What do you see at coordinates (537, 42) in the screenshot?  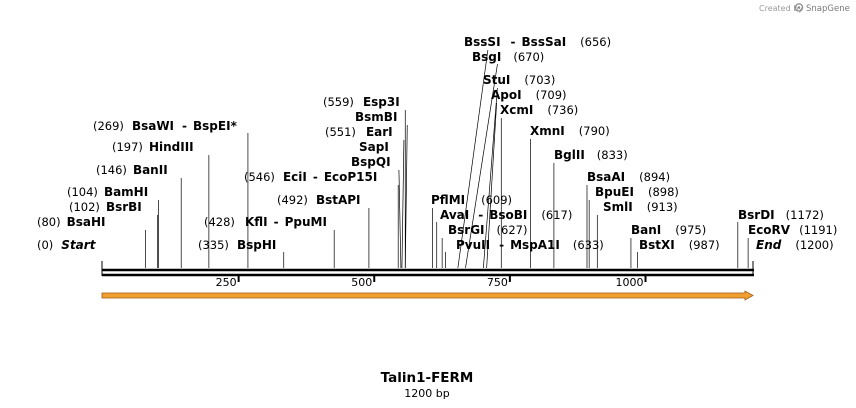 I see `site-label-bsssi-bsssai: BssSI - BssSaI (656)` at bounding box center [537, 42].